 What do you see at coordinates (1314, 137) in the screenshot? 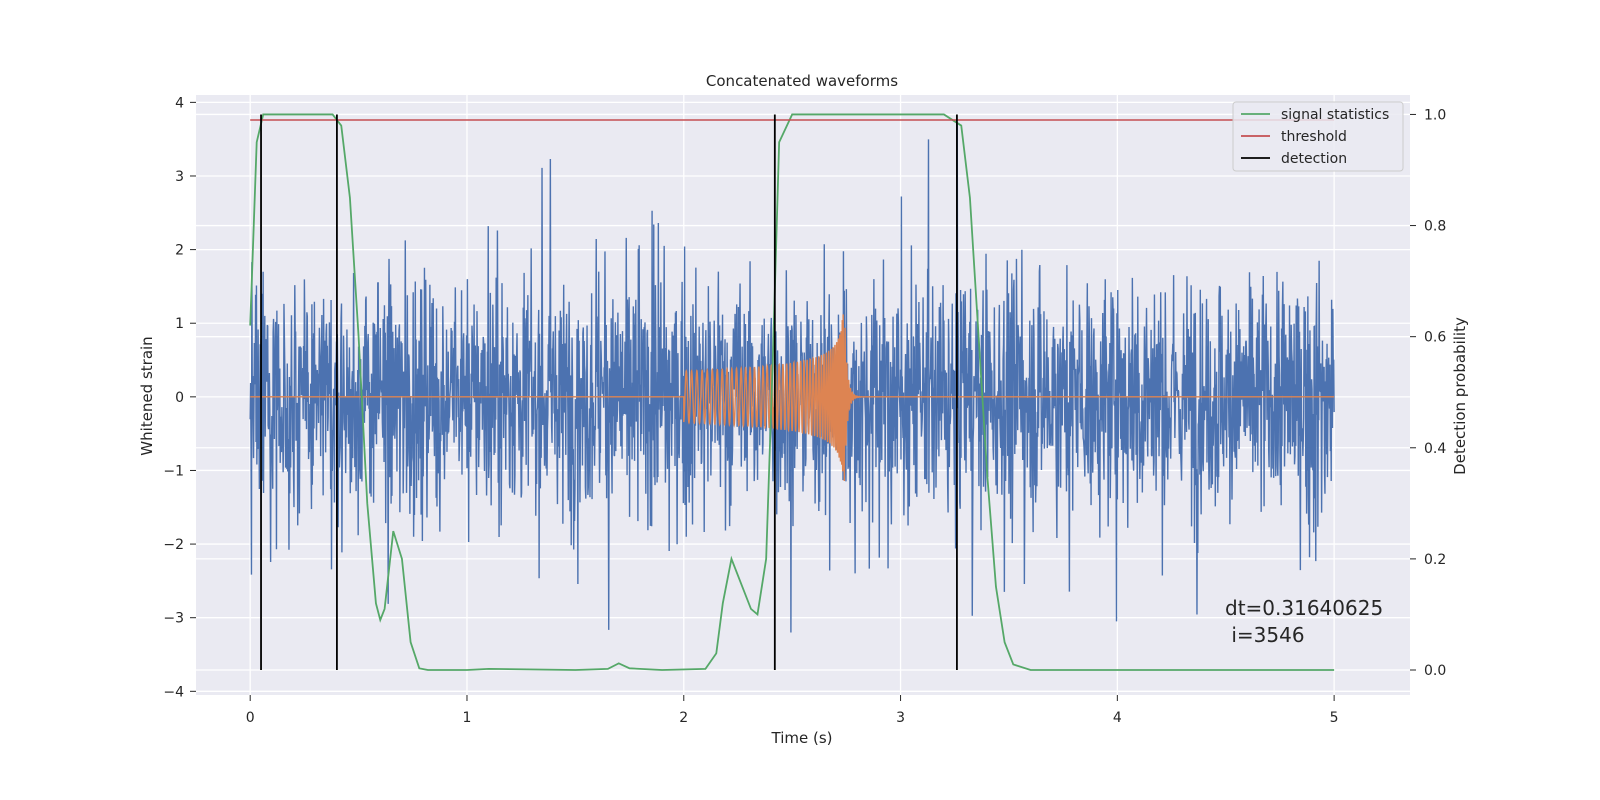
I see `legend-label-threshold: threshold` at bounding box center [1314, 137].